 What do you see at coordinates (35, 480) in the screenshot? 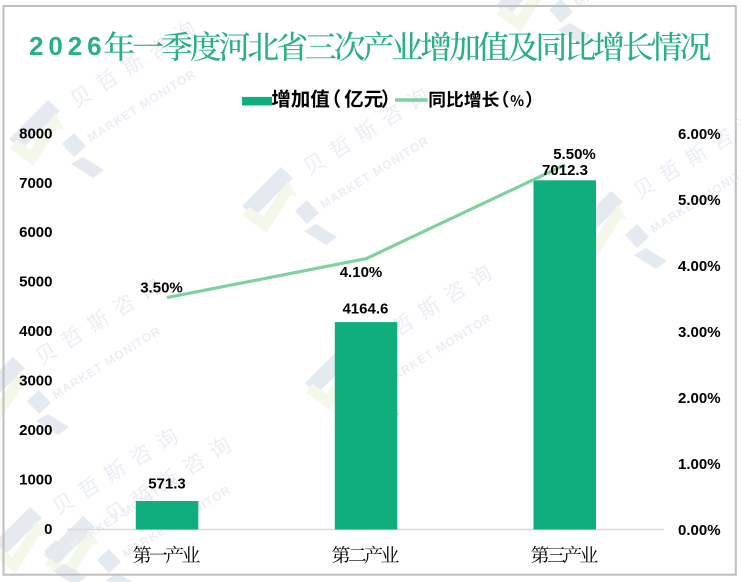
I see `svg-text: 1000` at bounding box center [35, 480].